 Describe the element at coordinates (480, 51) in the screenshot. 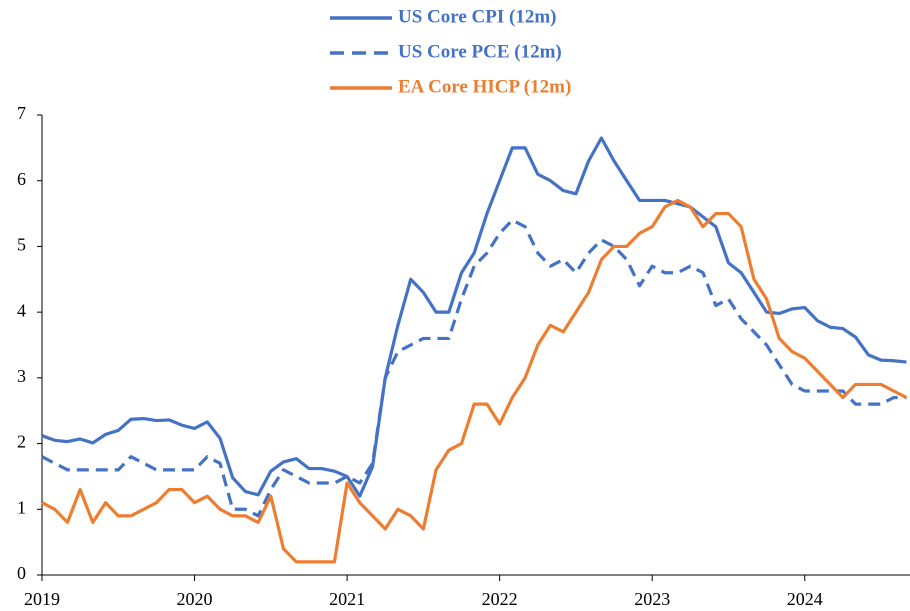

I see `legend-label: US Core PCE (12m)` at that location.